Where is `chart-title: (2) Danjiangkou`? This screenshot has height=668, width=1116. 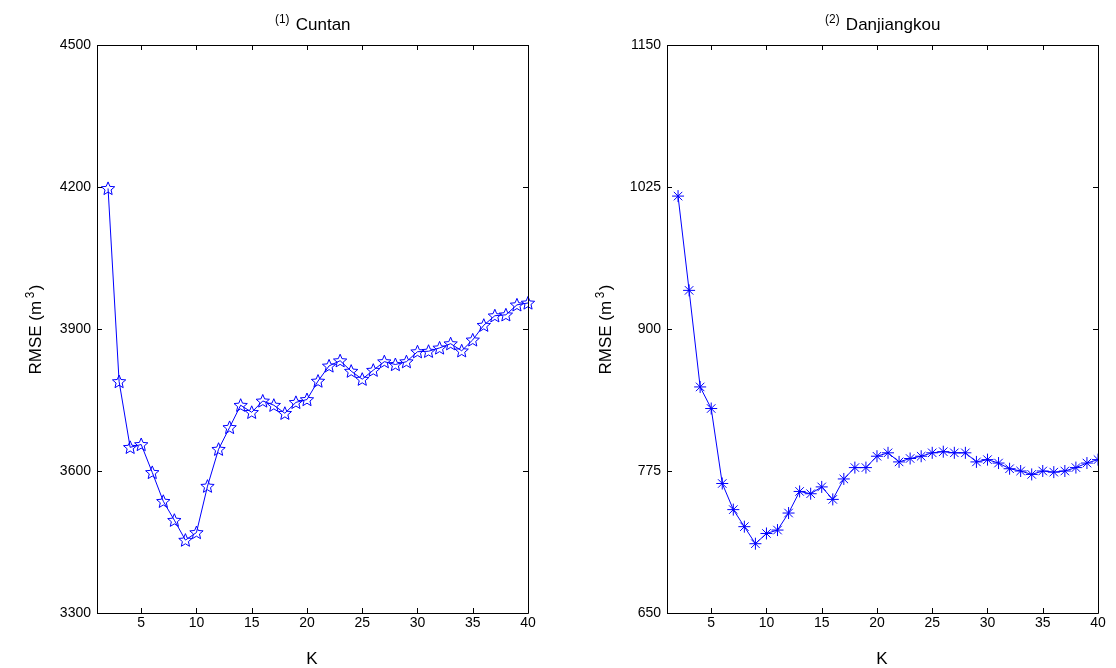
chart-title: (2) Danjiangkou is located at coordinates (883, 23).